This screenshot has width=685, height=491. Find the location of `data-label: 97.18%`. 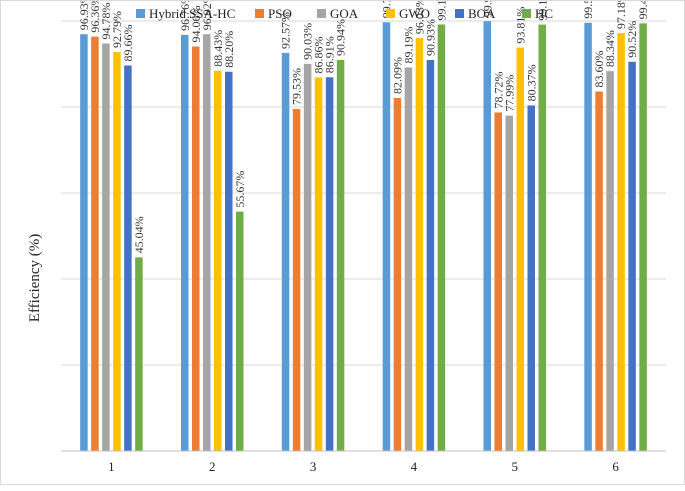

data-label: 97.18% is located at coordinates (621, 15).